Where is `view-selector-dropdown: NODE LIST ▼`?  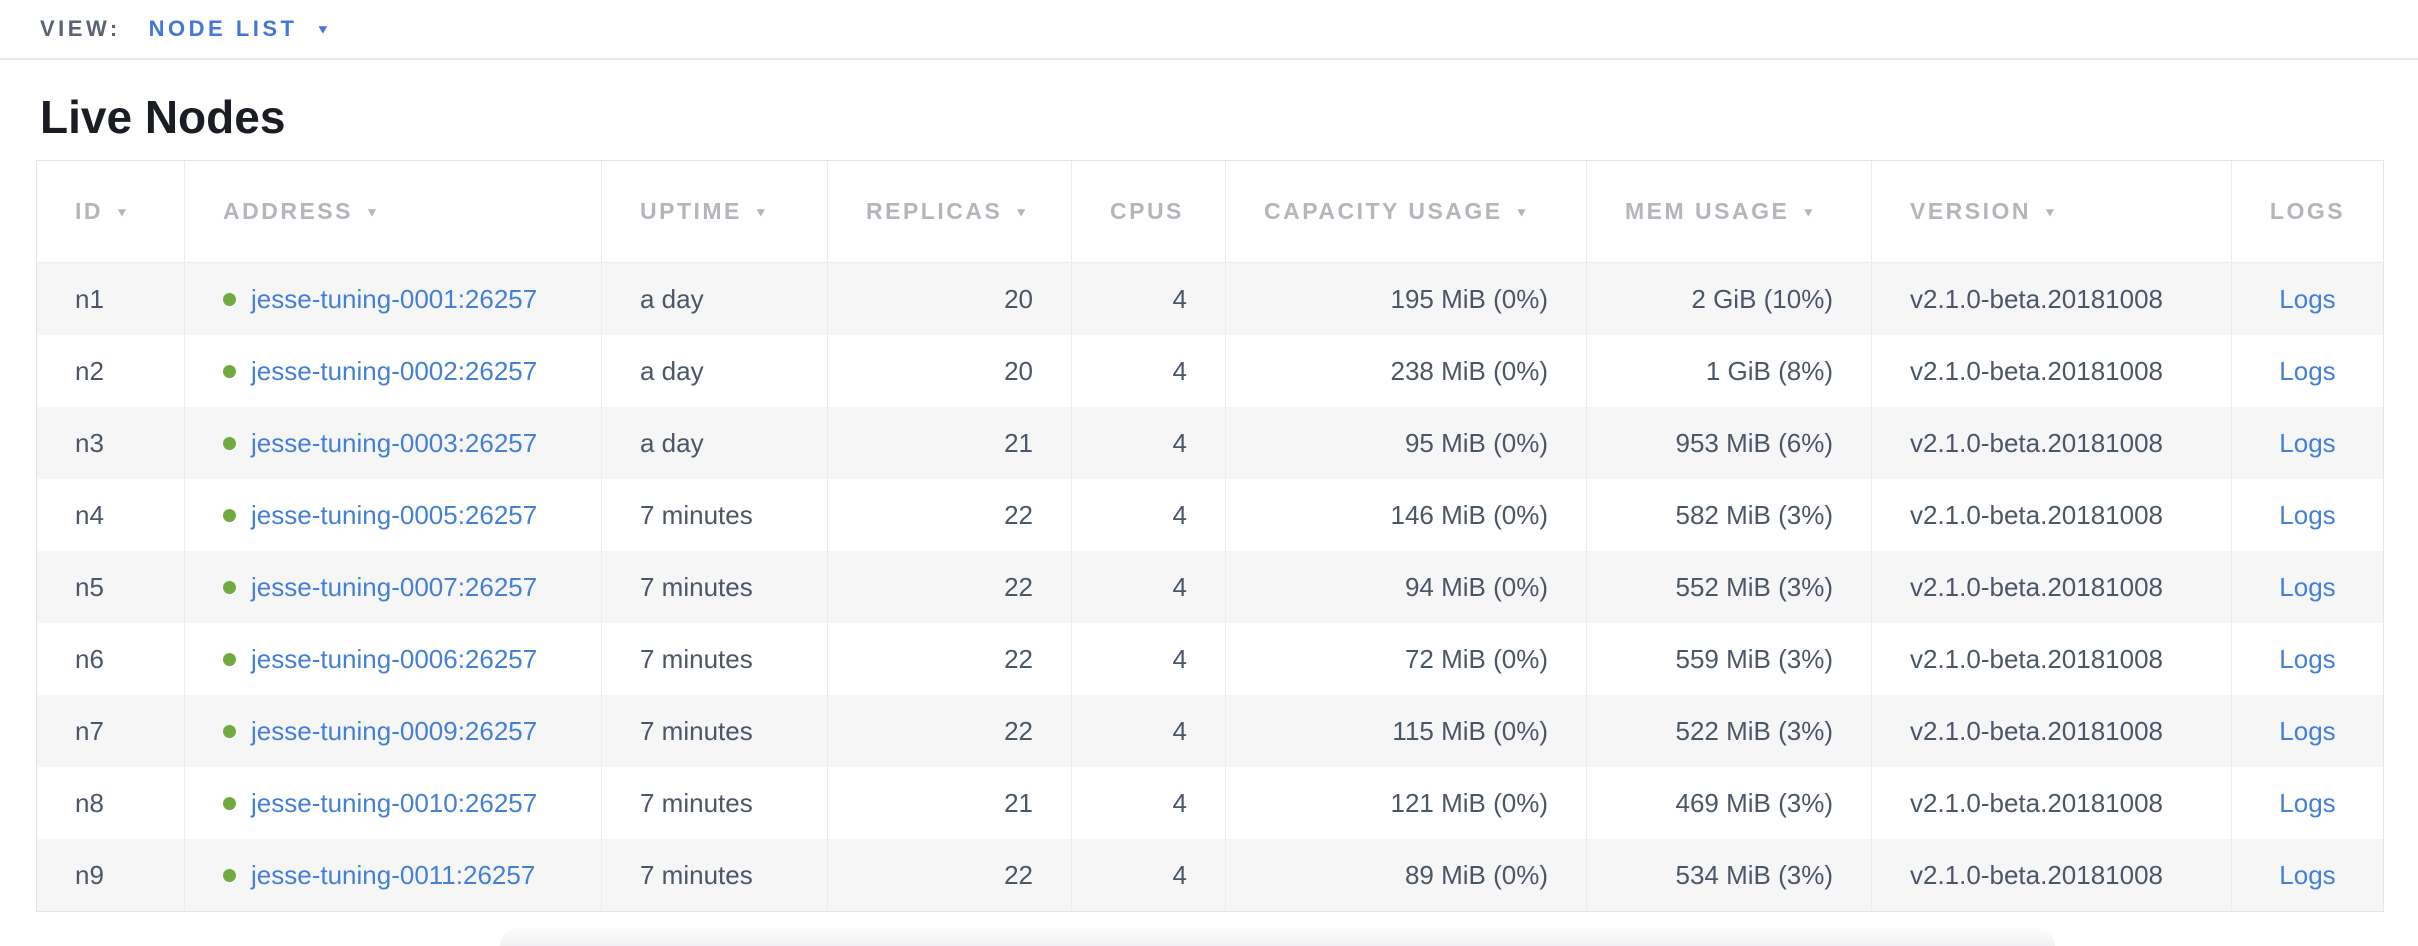
view-selector-dropdown: NODE LIST ▼ is located at coordinates (240, 29).